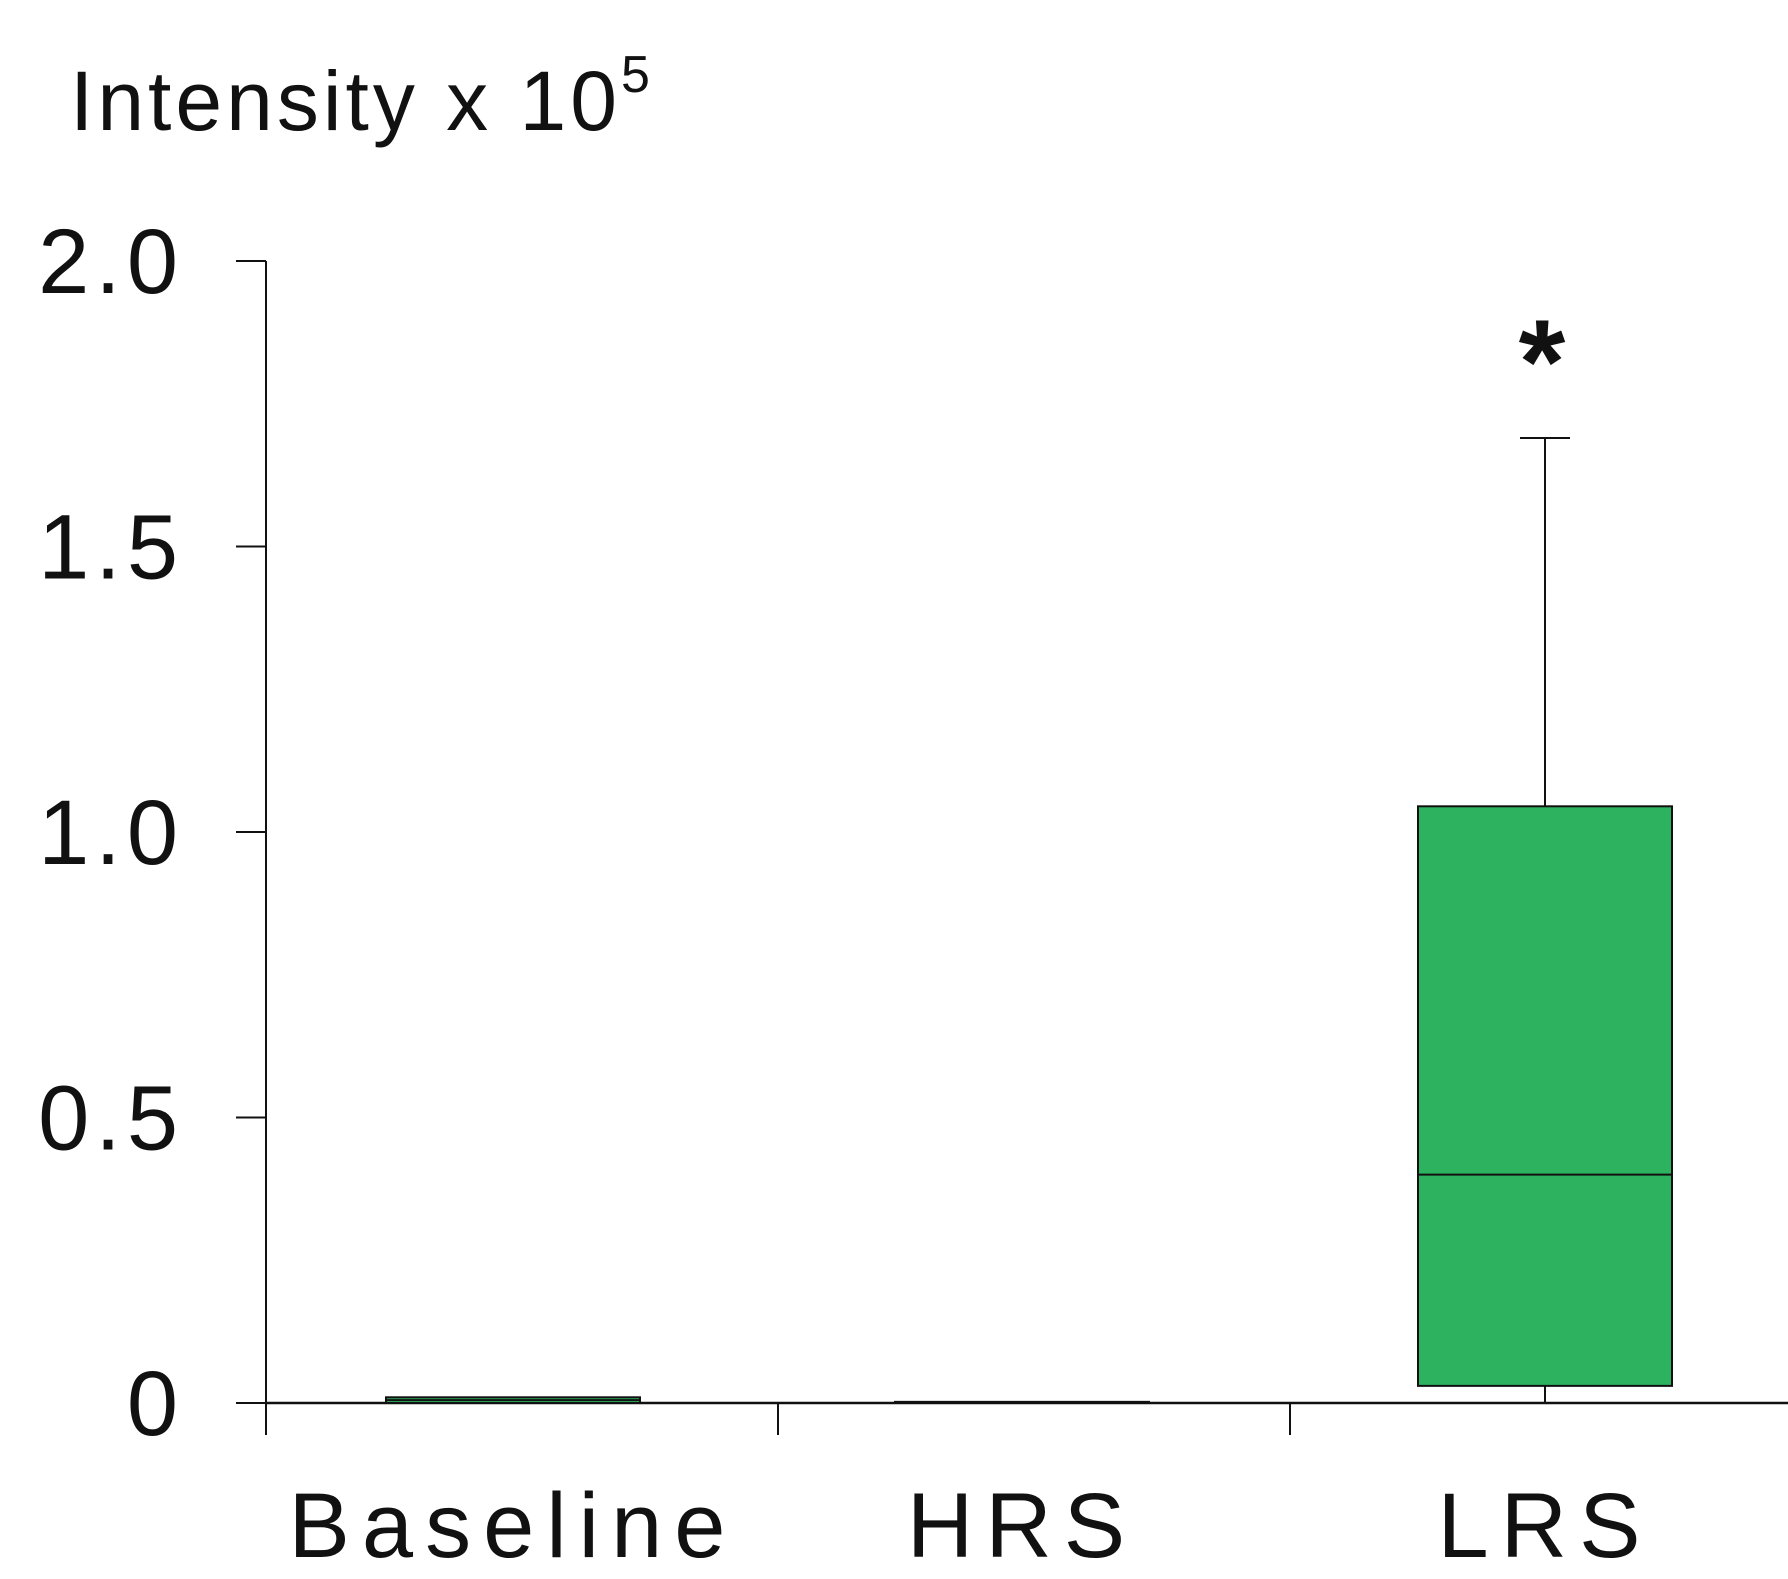 Image resolution: width=1788 pixels, height=1579 pixels. Describe the element at coordinates (1545, 1526) in the screenshot. I see `x-tick-label-lrs: LRS` at that location.